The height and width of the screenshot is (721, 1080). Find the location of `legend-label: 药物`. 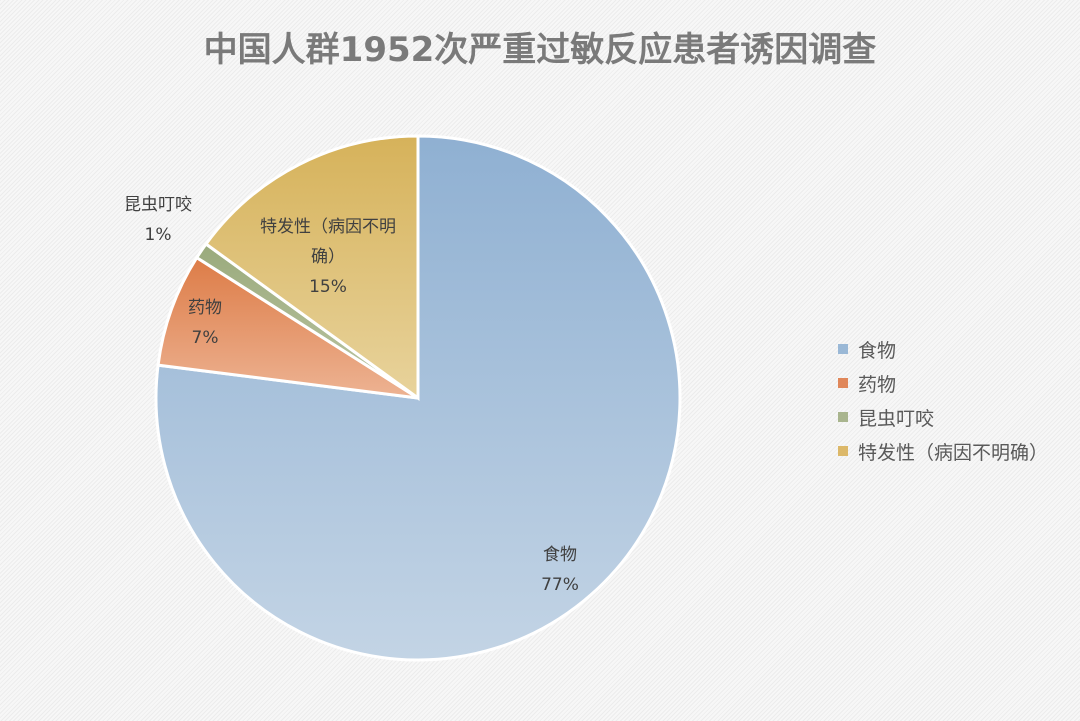

legend-label: 药物 is located at coordinates (877, 384).